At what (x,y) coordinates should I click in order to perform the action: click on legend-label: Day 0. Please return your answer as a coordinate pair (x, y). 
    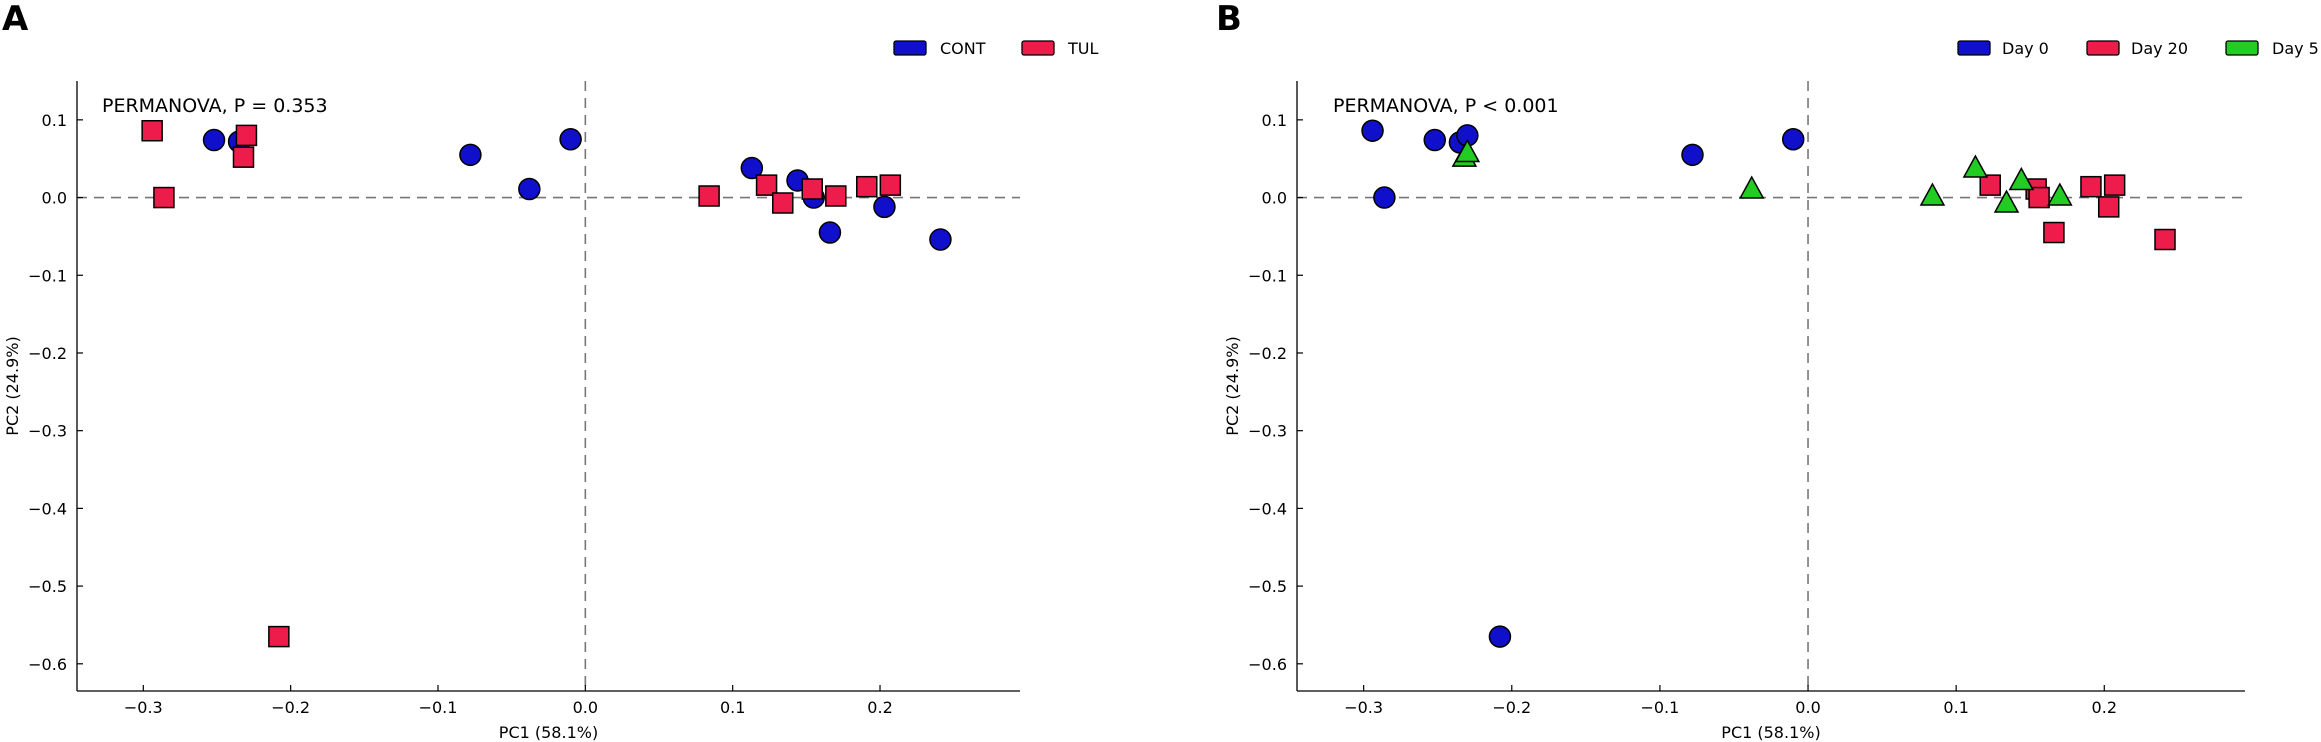
    Looking at the image, I should click on (2025, 48).